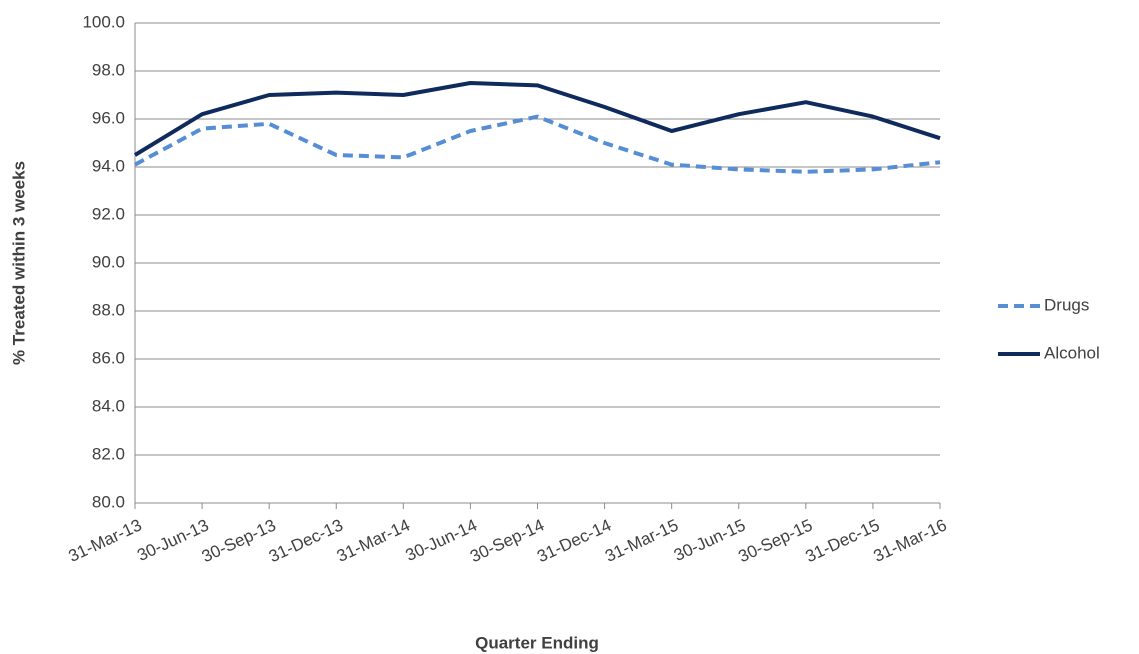  What do you see at coordinates (1072, 352) in the screenshot?
I see `legend-label: Alcohol` at bounding box center [1072, 352].